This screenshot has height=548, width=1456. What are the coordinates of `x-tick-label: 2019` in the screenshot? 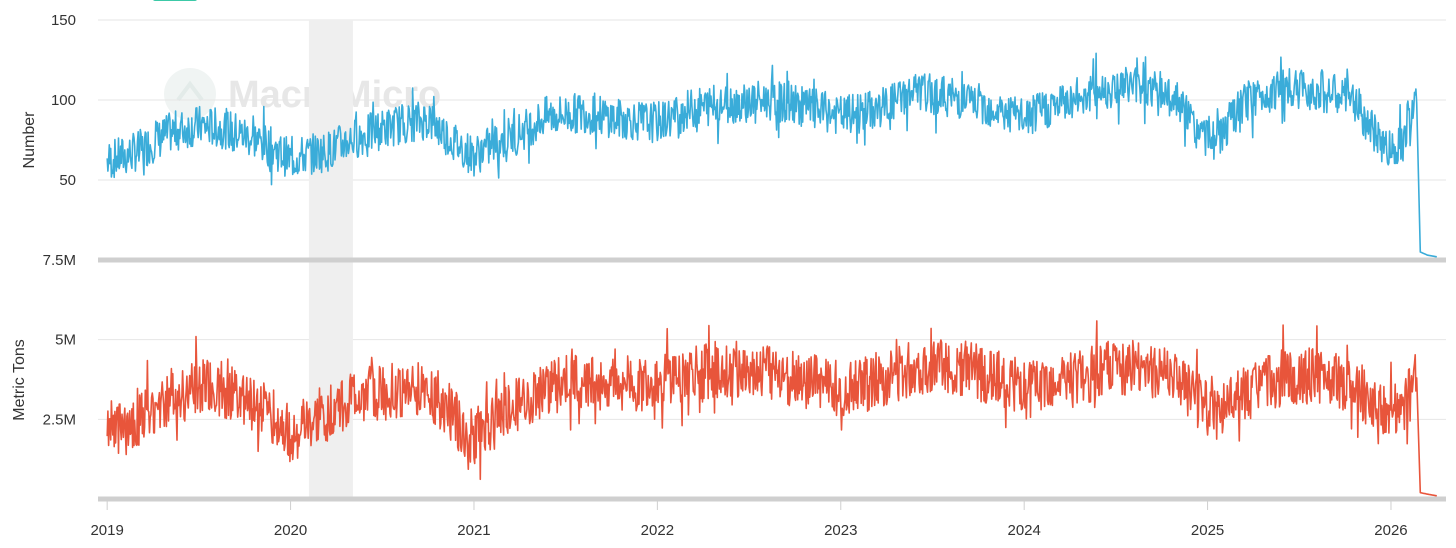 It's located at (106, 530).